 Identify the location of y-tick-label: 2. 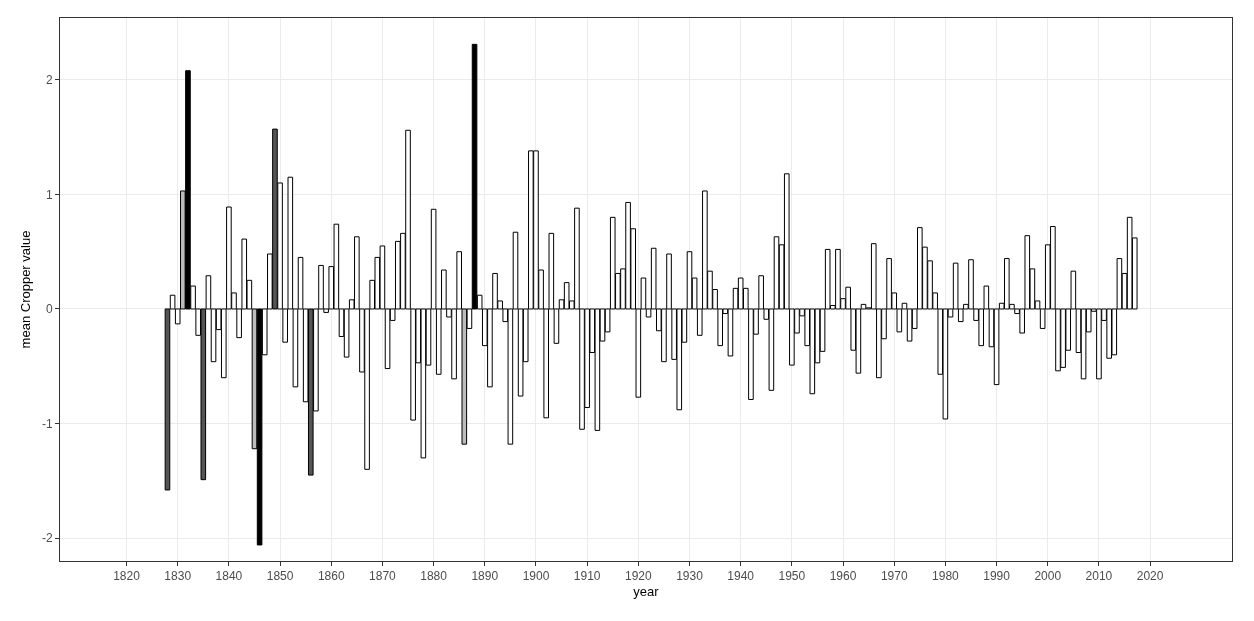
(49, 80).